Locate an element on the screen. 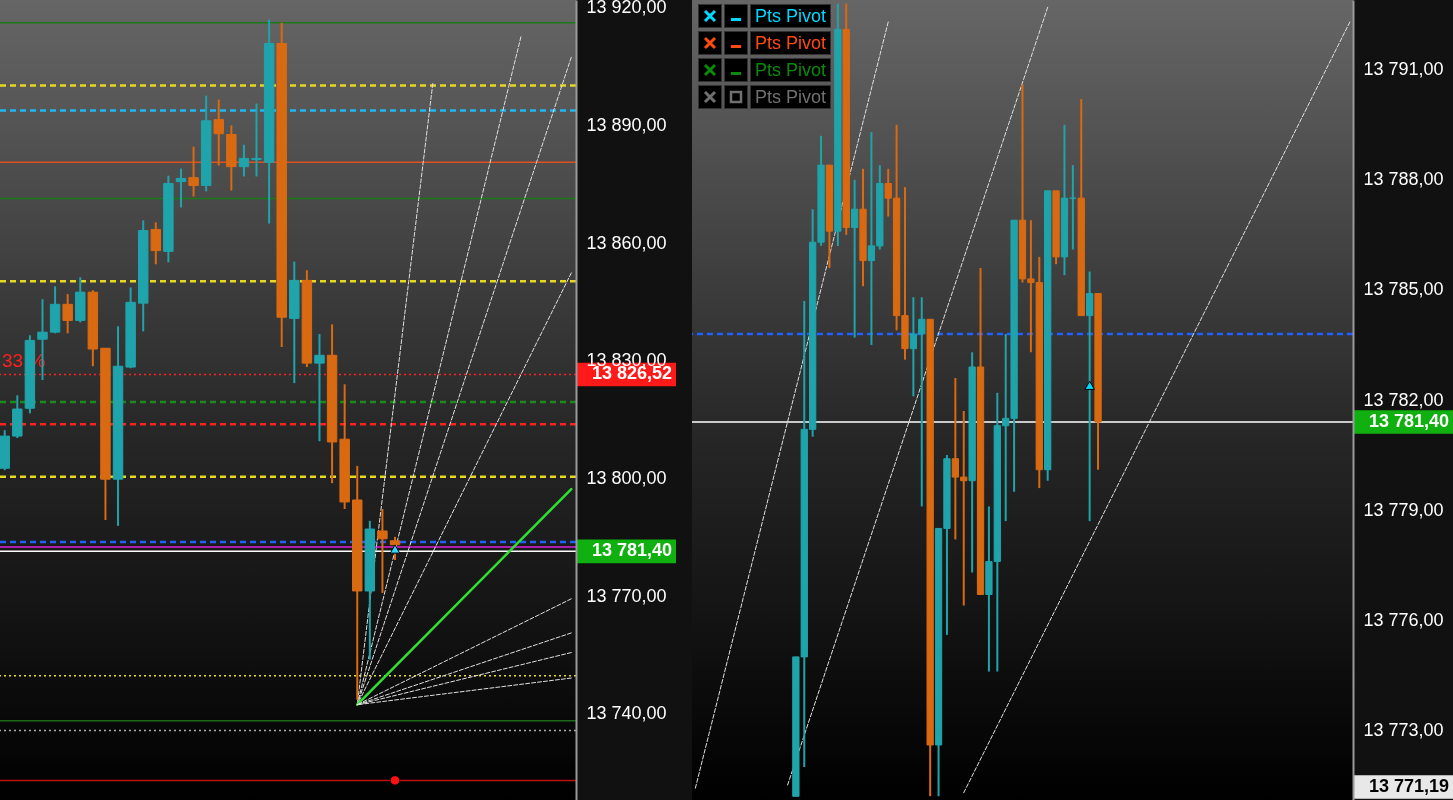 This screenshot has height=800, width=1453. y-tick-label: 13 782,00 is located at coordinates (1403, 399).